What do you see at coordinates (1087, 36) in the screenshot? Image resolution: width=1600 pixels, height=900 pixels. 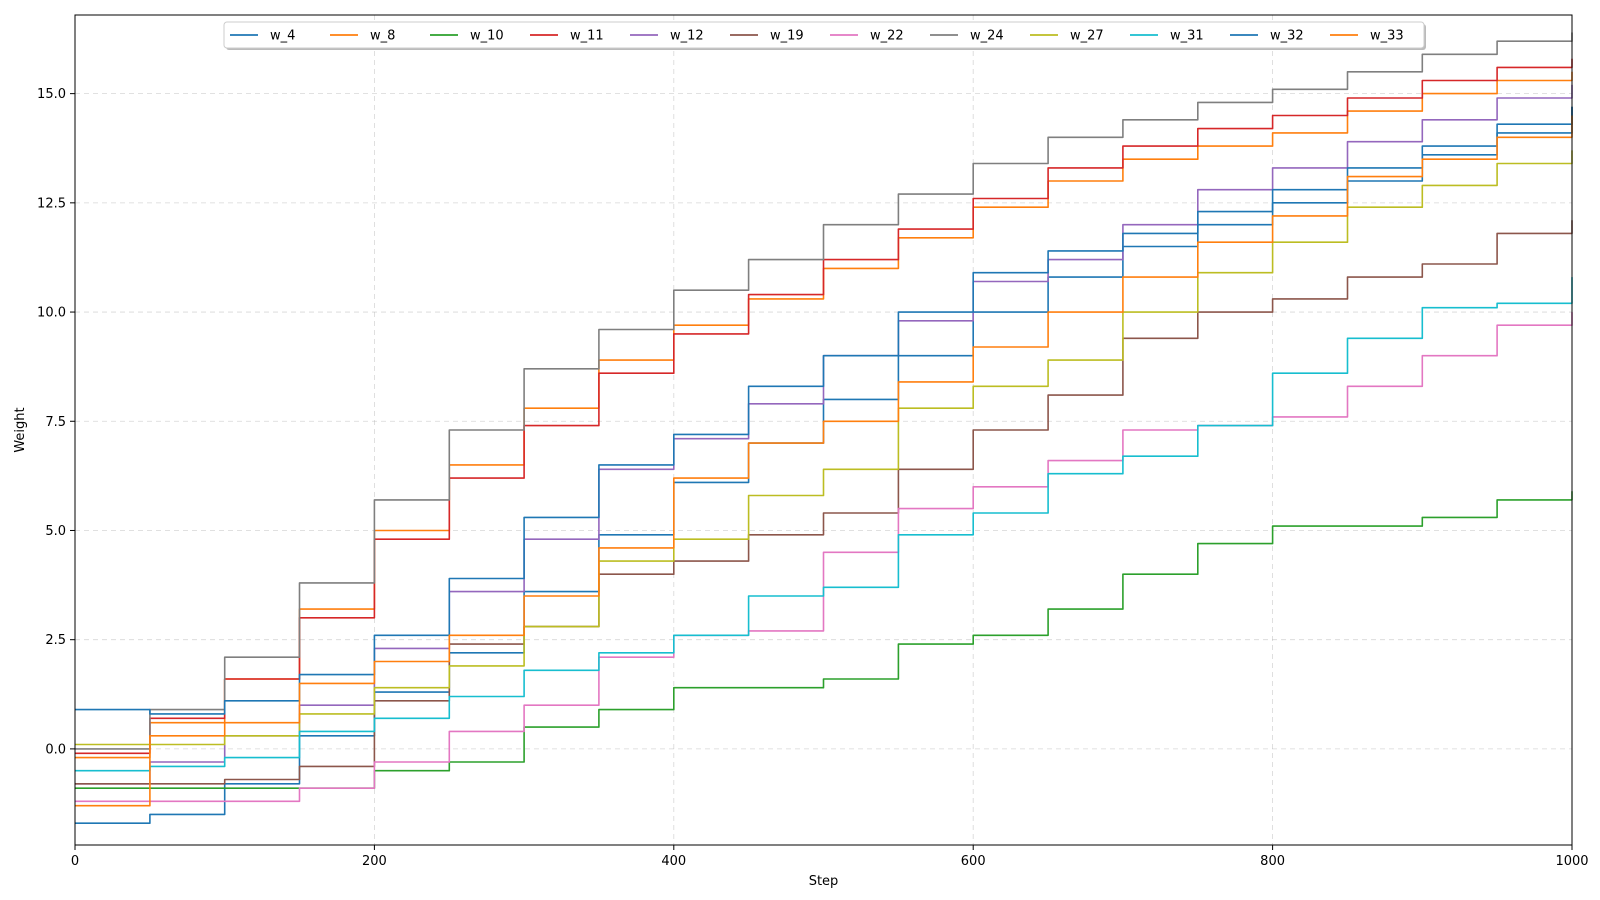 I see `legend-label: w_27` at bounding box center [1087, 36].